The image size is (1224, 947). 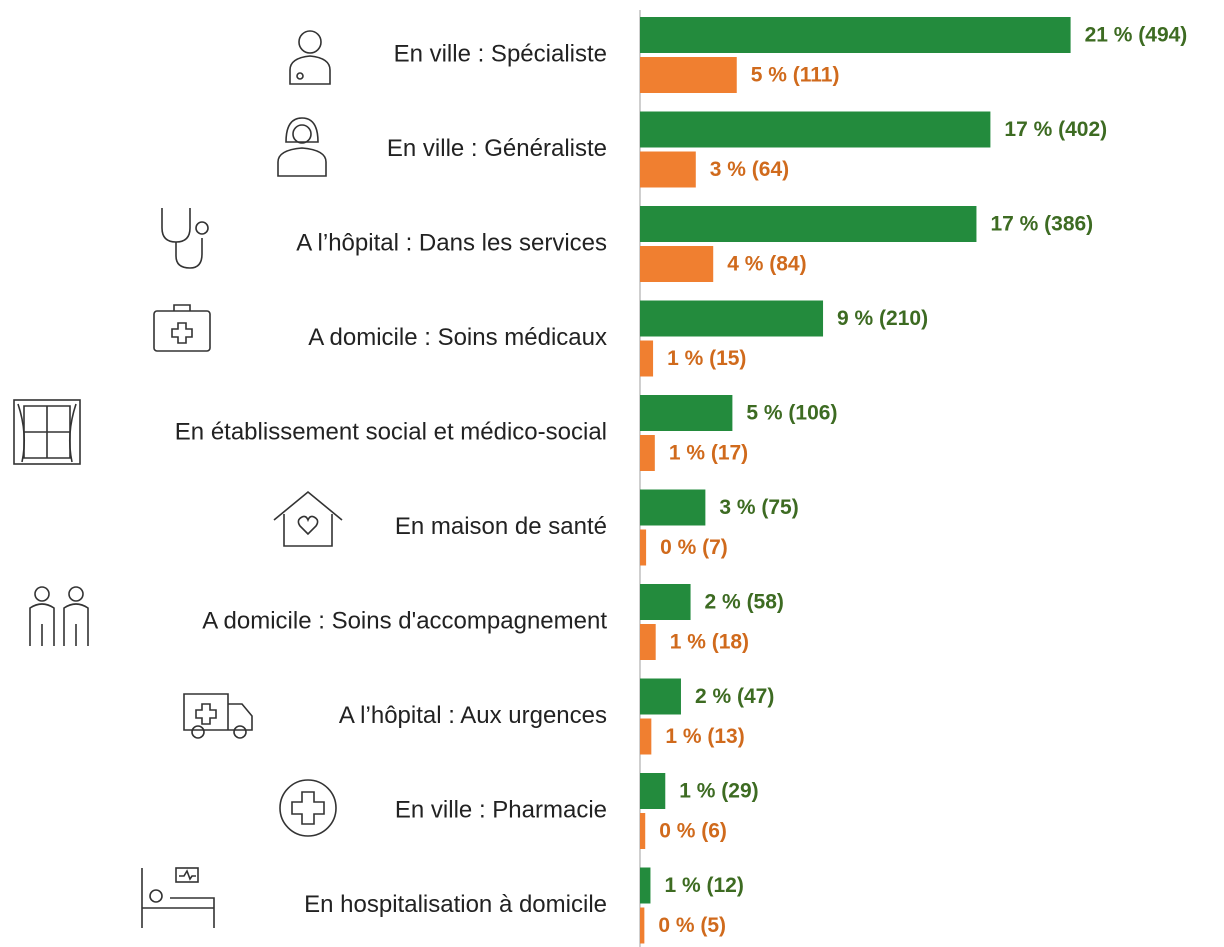 I want to click on category-label: A domicile : Soins d'accompagnement, so click(x=404, y=620).